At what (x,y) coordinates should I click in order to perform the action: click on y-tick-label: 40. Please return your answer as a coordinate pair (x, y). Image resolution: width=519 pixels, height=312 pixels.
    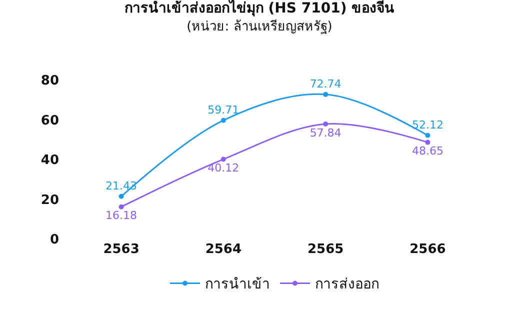
    Looking at the image, I should click on (49, 160).